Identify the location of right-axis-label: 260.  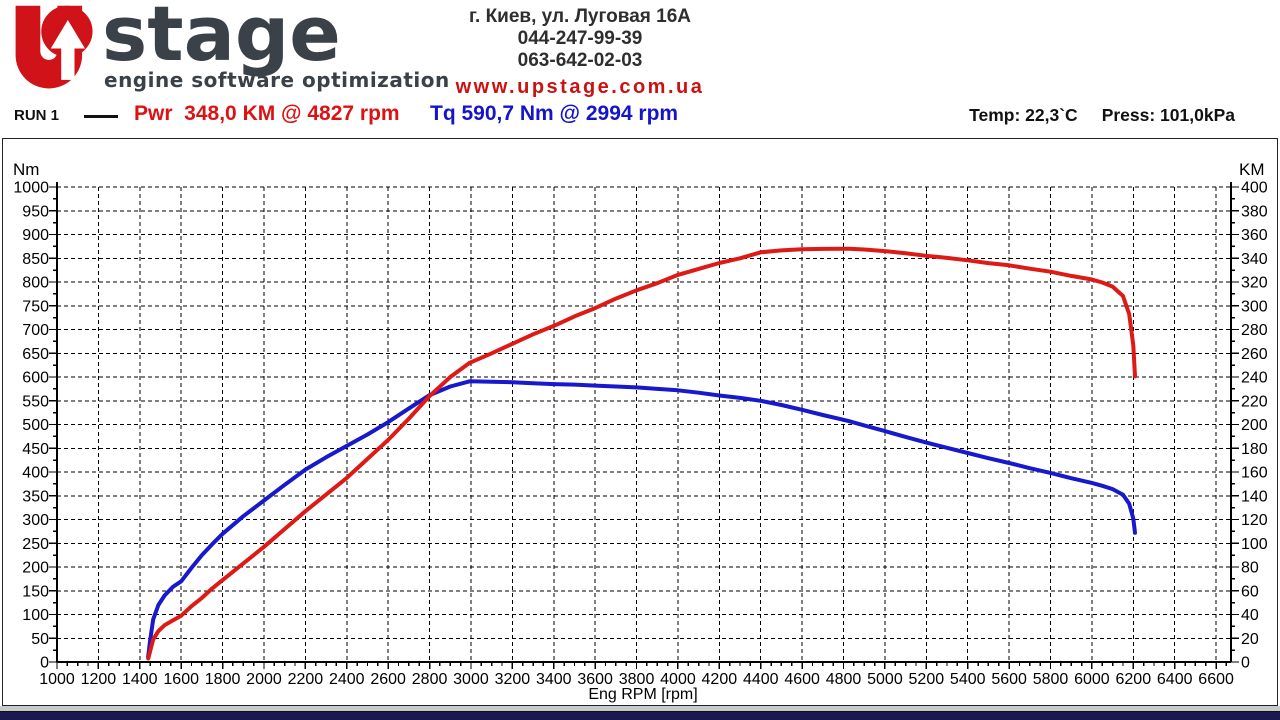
(1254, 354).